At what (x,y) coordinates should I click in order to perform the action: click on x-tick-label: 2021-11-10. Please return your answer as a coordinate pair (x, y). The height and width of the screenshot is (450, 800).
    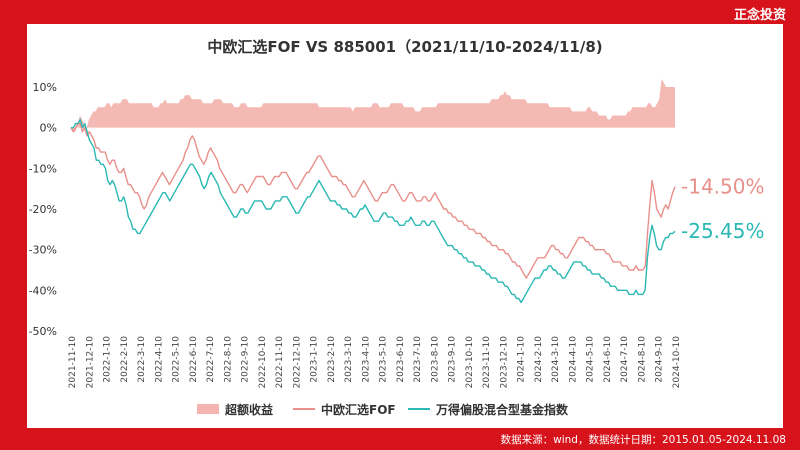
    Looking at the image, I should click on (73, 362).